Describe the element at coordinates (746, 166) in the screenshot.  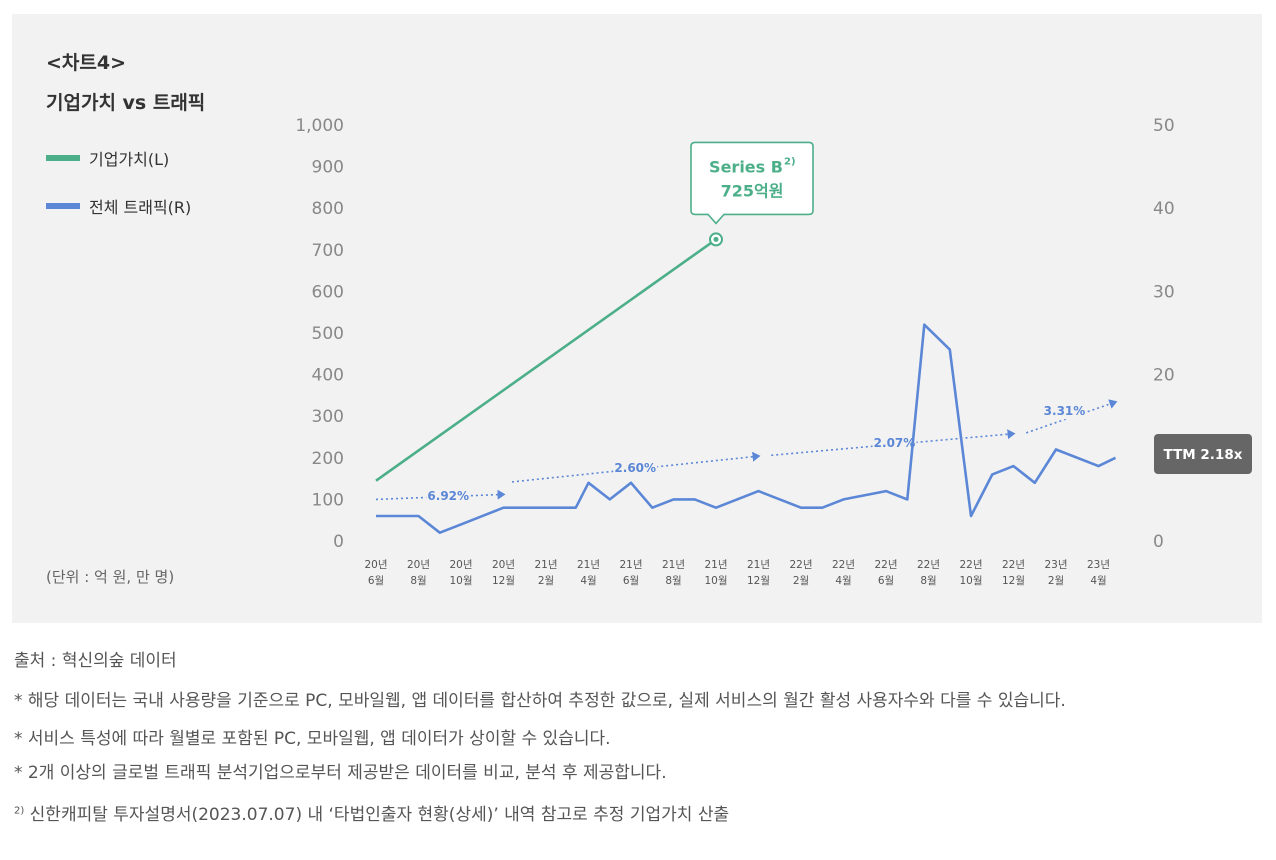
I see `series-b-callout-title: Series B` at that location.